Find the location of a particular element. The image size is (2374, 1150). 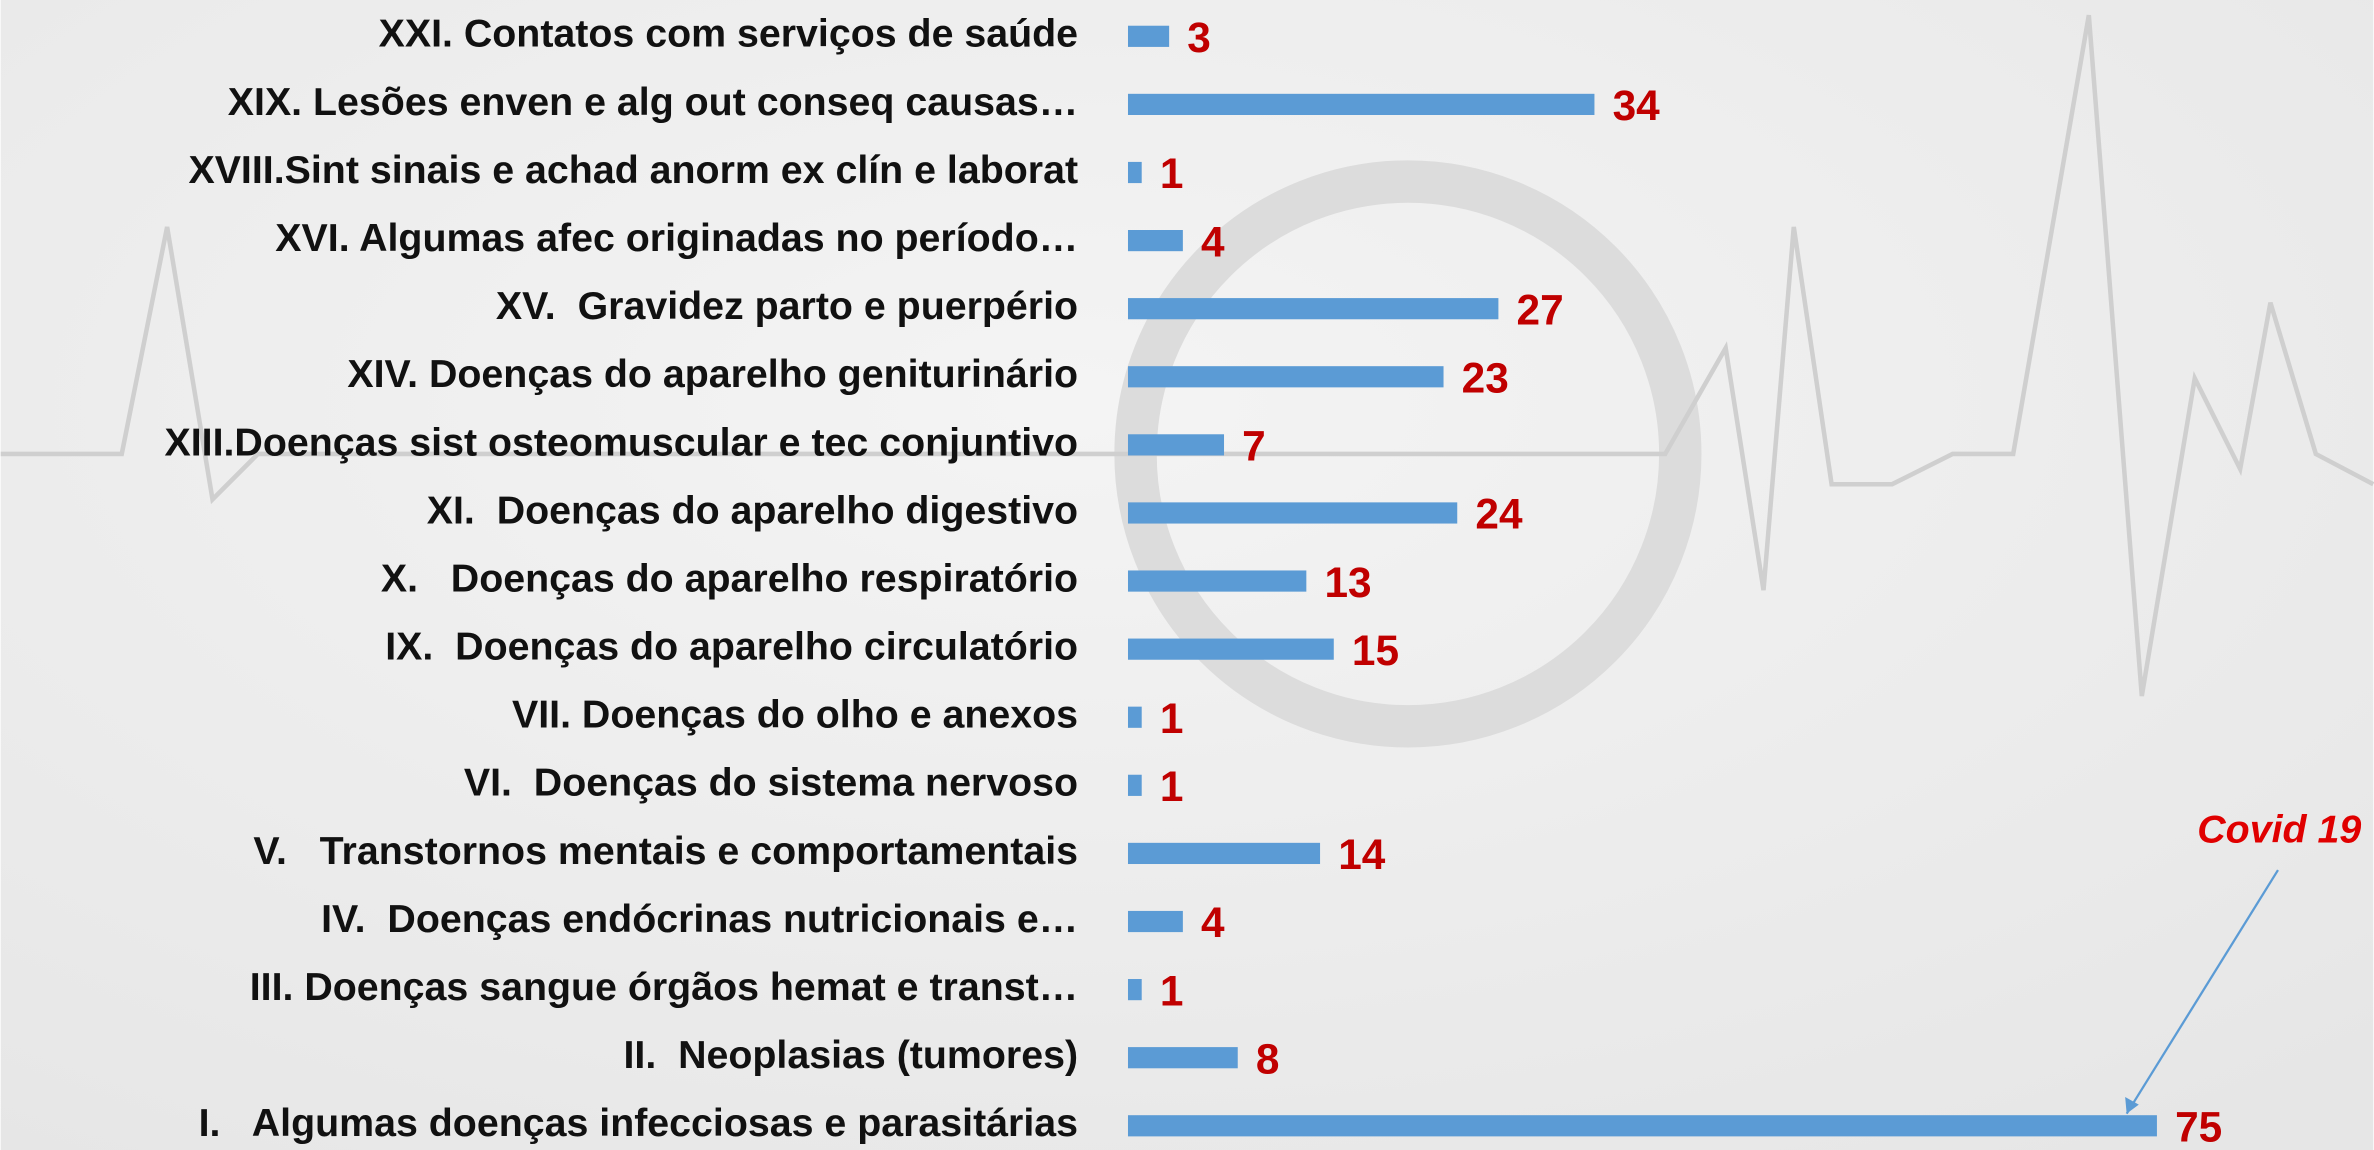

category-label: XIV. Doenças do aparelho geniturinário is located at coordinates (712, 374).